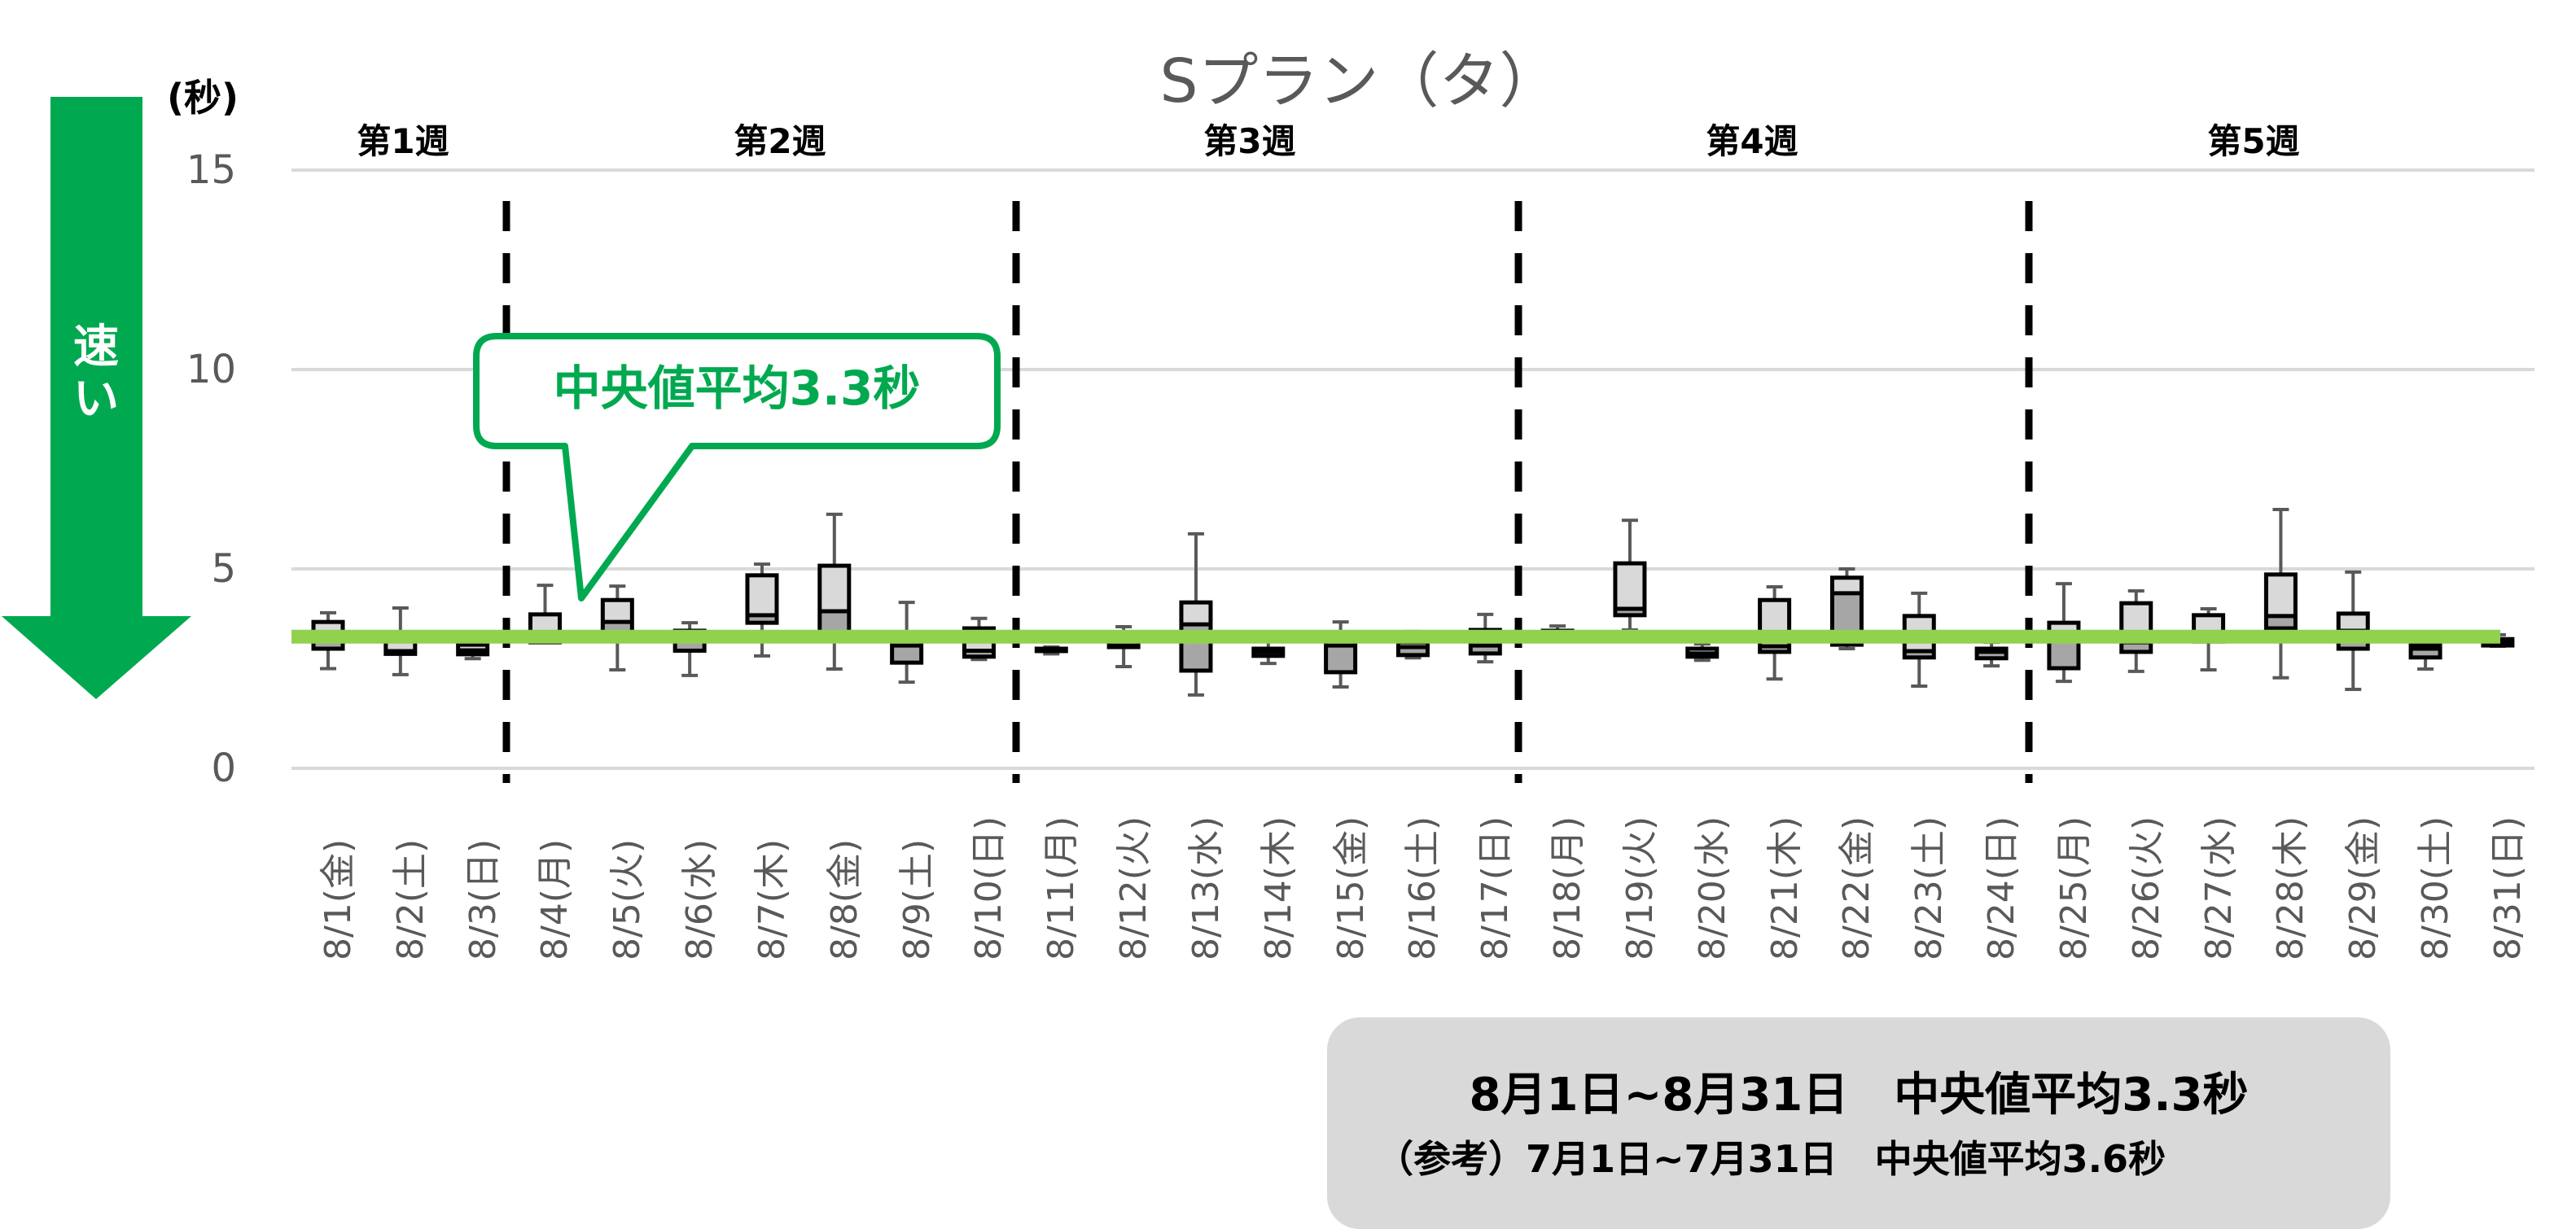  What do you see at coordinates (1134, 888) in the screenshot?
I see `x-axis-label: 8/12(火)` at bounding box center [1134, 888].